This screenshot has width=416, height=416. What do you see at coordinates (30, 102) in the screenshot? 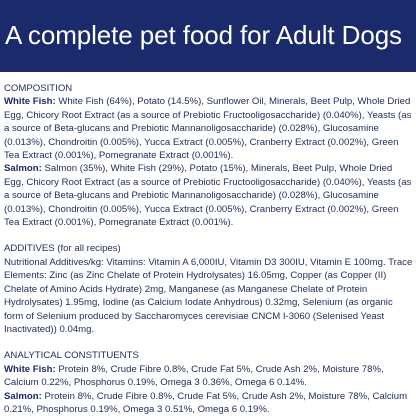
I see `white-fish-label: White Fish:` at bounding box center [30, 102].